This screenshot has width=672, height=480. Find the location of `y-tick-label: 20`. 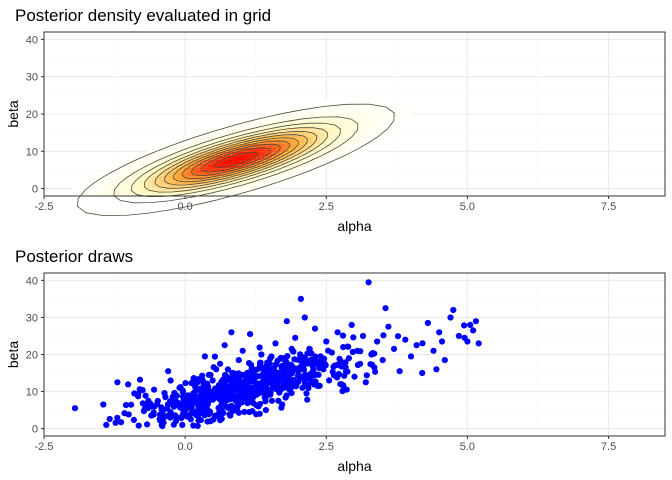

y-tick-label: 20 is located at coordinates (32, 115).